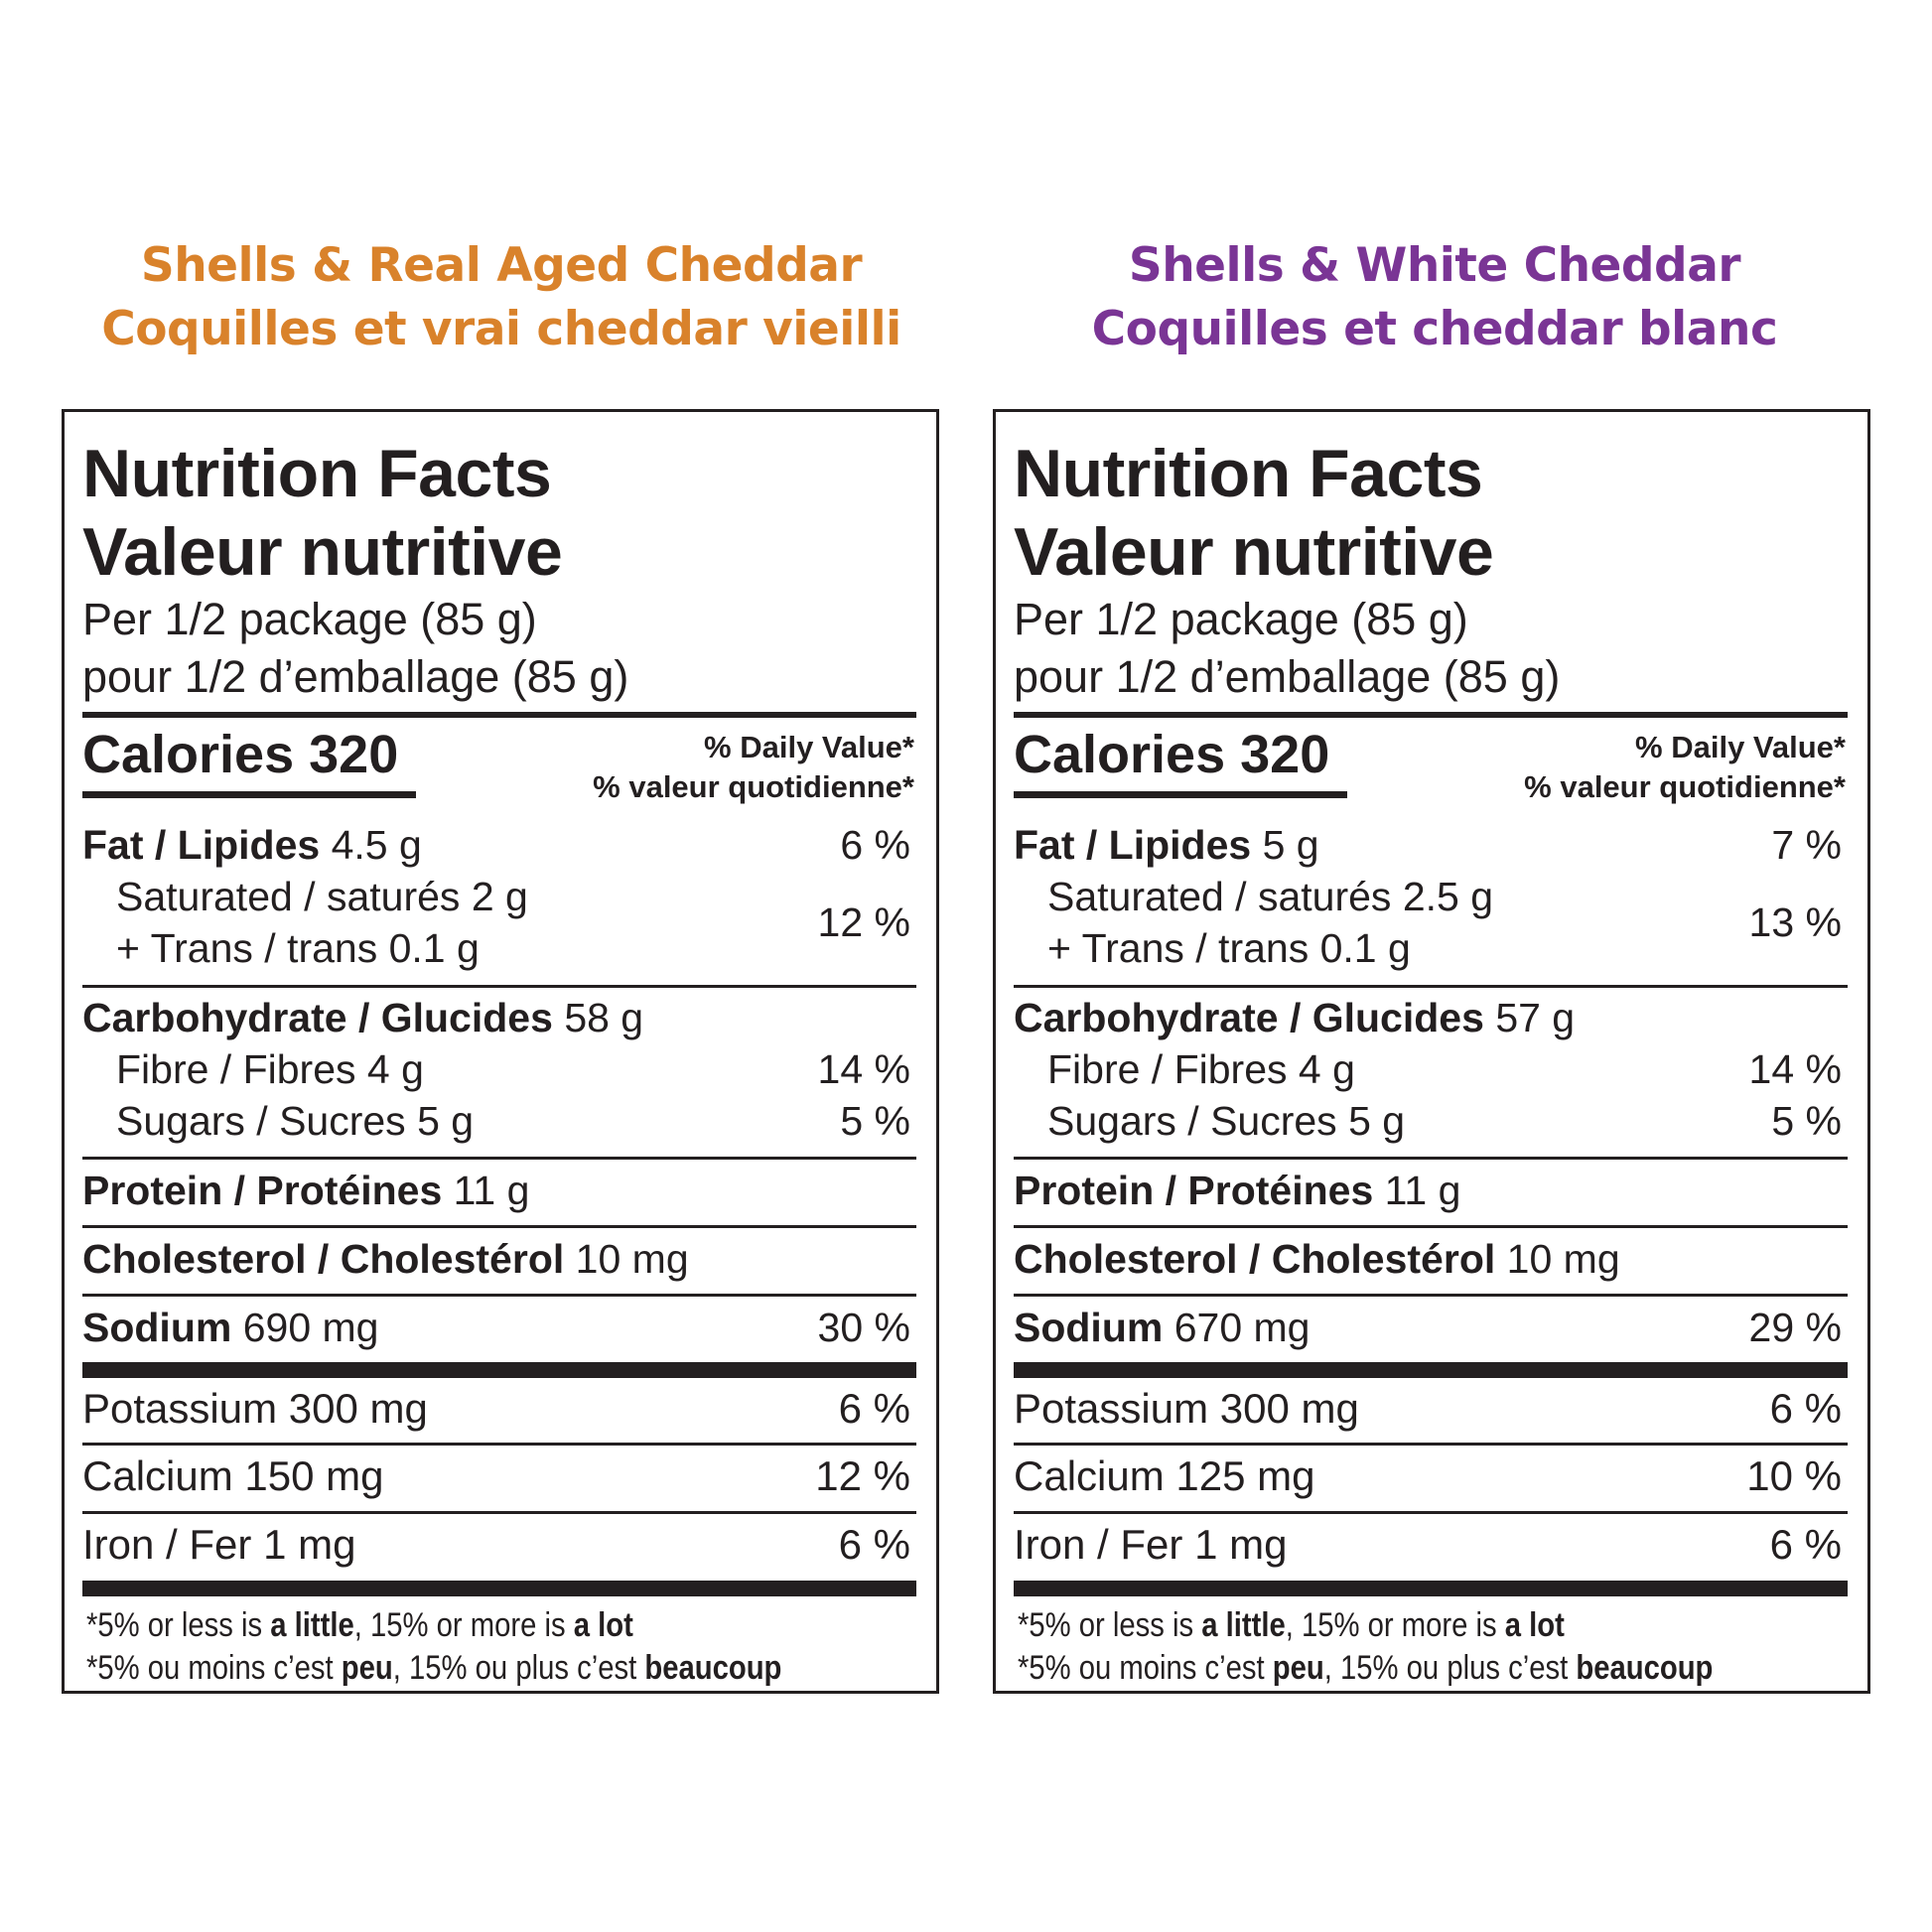 Image resolution: width=1932 pixels, height=1932 pixels. I want to click on protein-row: Protein / Protéines 11 g, so click(306, 1191).